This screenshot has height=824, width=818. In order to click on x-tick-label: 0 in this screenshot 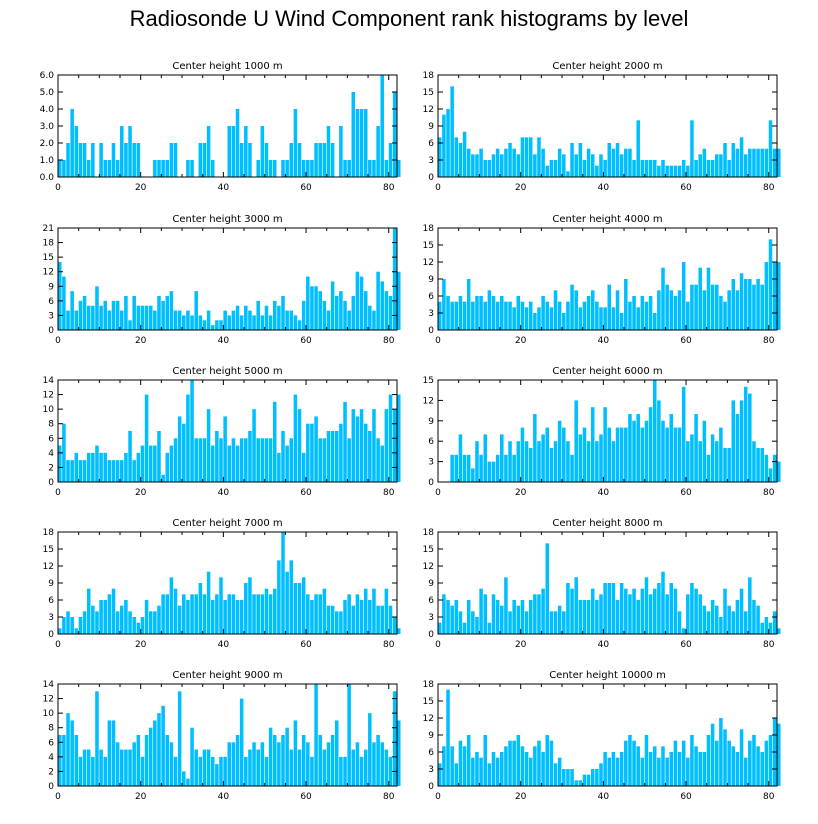, I will do `click(58, 645)`.